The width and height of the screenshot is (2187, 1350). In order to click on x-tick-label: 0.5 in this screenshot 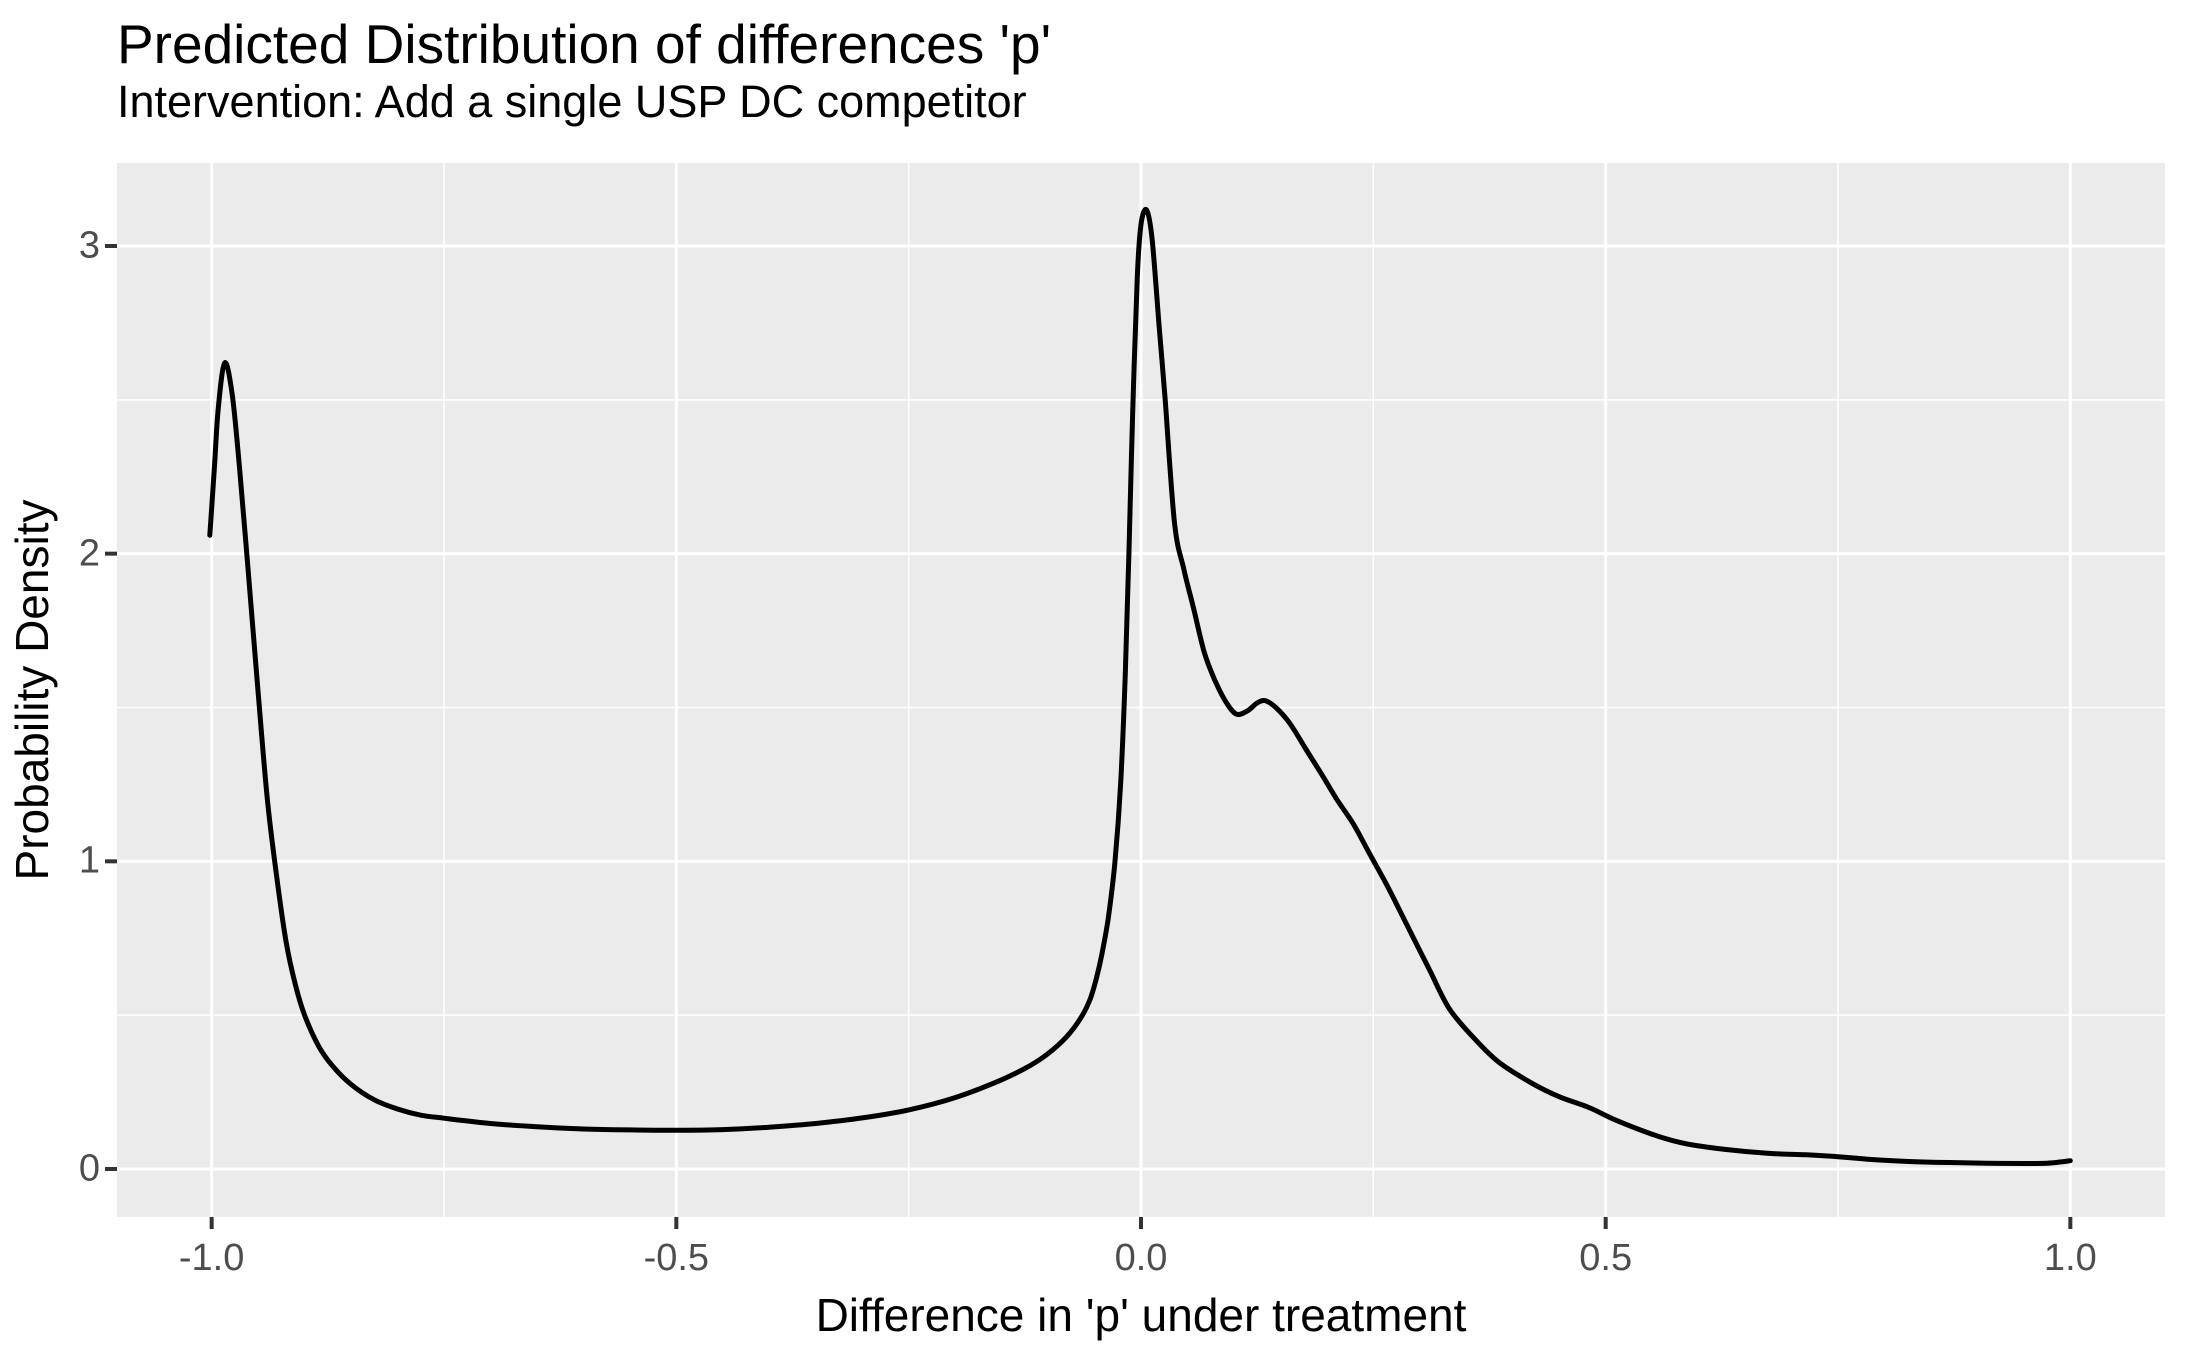, I will do `click(1606, 1258)`.